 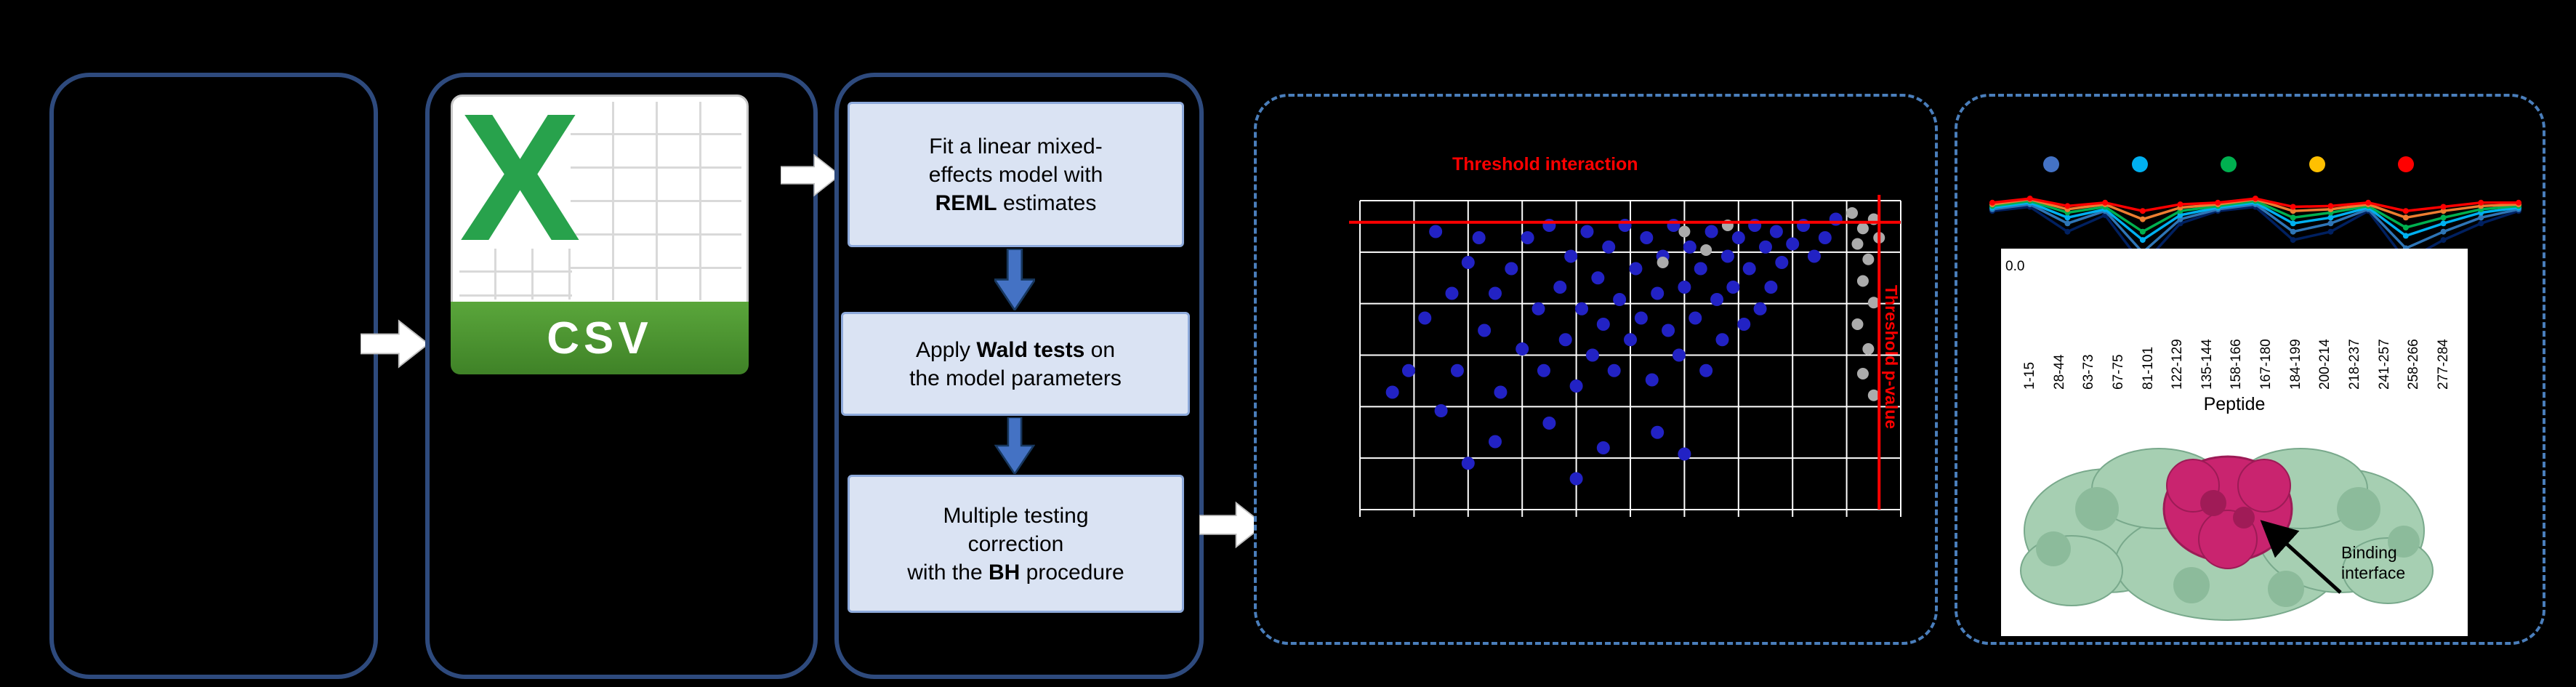 What do you see at coordinates (213, 376) in the screenshot?
I see `input-box` at bounding box center [213, 376].